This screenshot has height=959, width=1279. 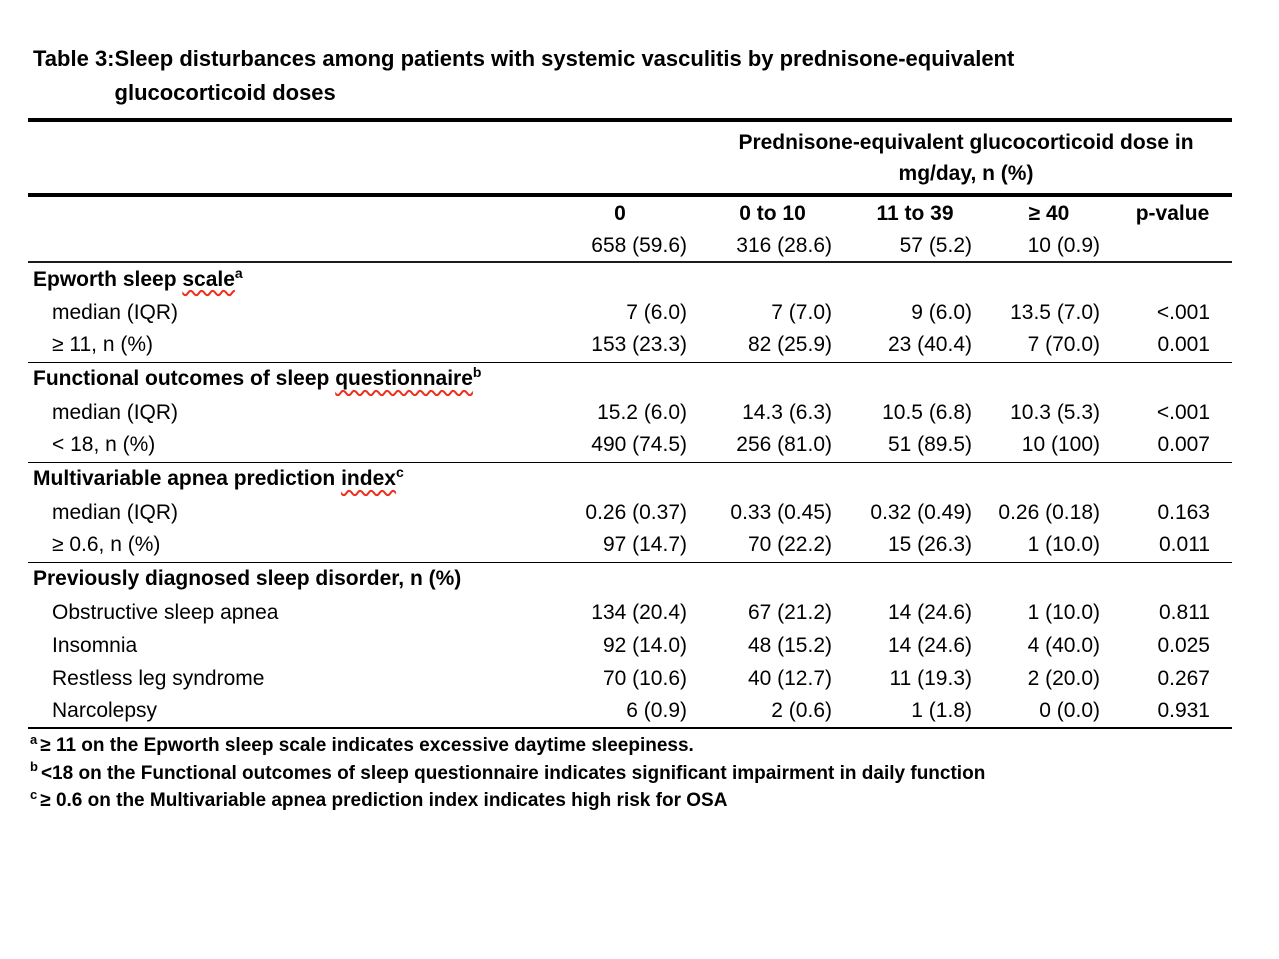 What do you see at coordinates (208, 279) in the screenshot?
I see `spellcheck-underlined-word: scale` at bounding box center [208, 279].